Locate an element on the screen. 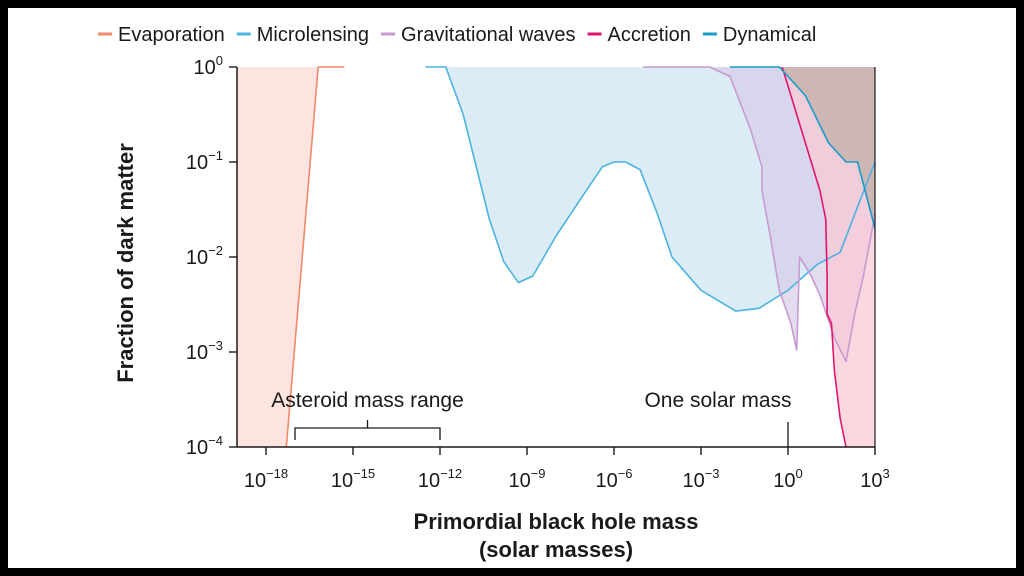 This screenshot has height=576, width=1024. x-tick-label: 10⁻⁹ is located at coordinates (526, 479).